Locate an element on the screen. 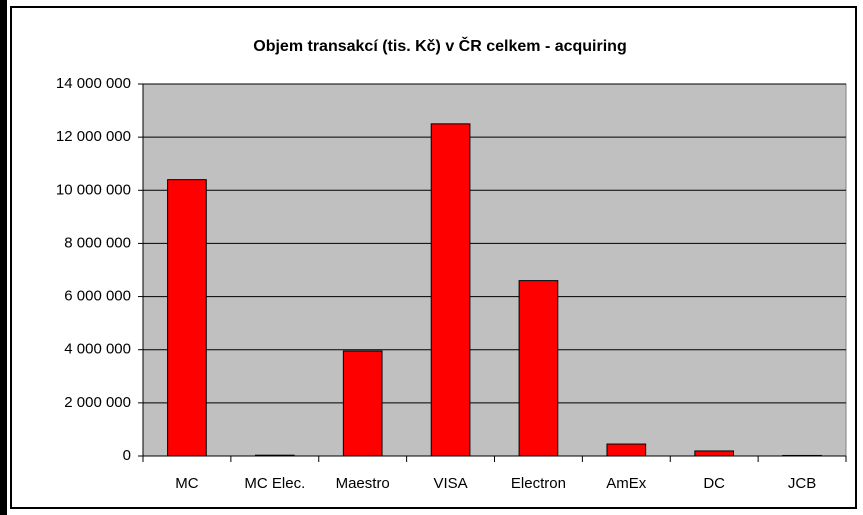  x-tick-label: AmEx is located at coordinates (626, 483).